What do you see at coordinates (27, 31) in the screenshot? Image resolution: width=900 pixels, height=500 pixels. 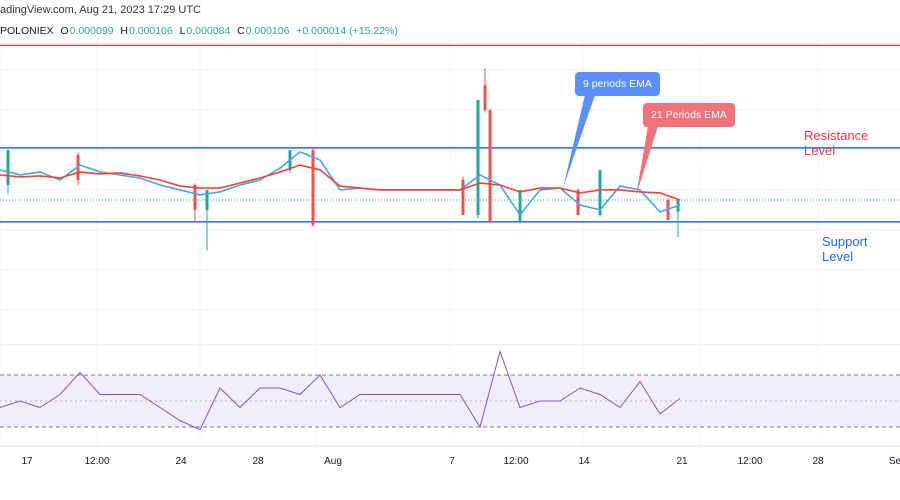 I see `exchange: POLONIEX` at bounding box center [27, 31].